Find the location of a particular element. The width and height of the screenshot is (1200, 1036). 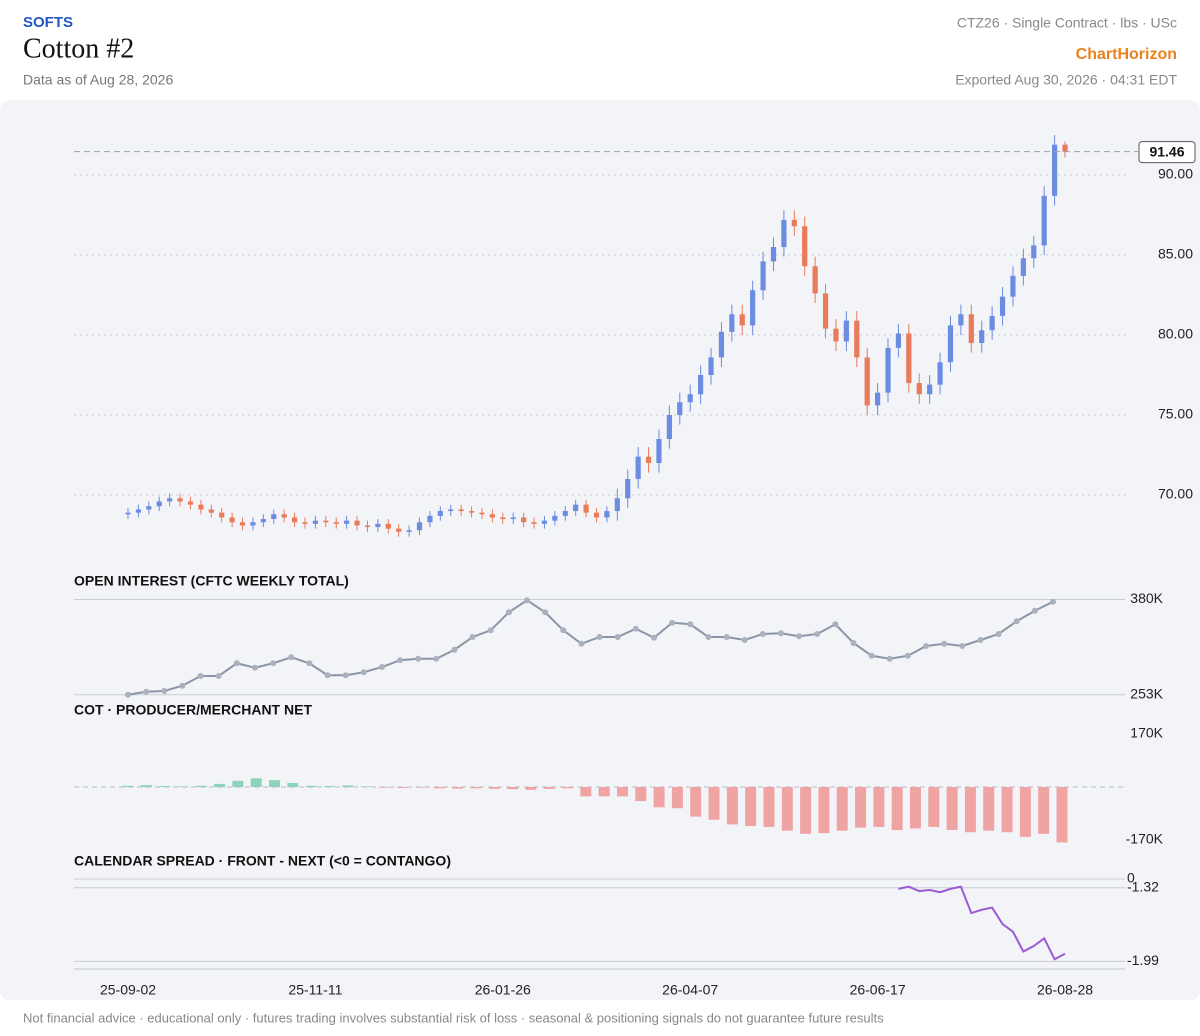

y-tick-label: 85.00 is located at coordinates (1175, 254).